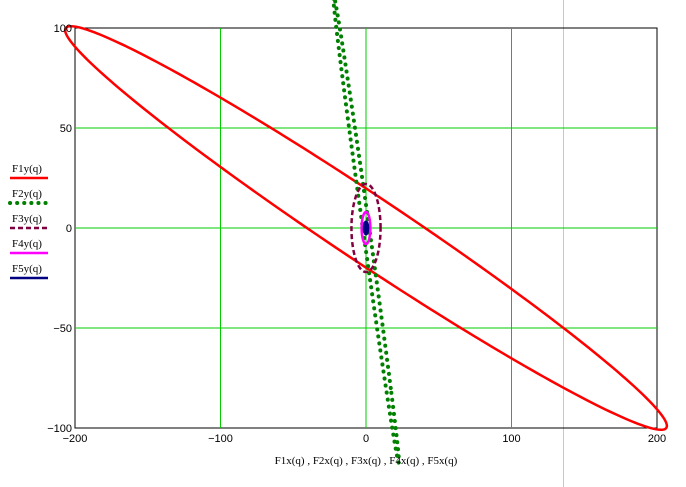  I want to click on series-4-curve, so click(366, 228).